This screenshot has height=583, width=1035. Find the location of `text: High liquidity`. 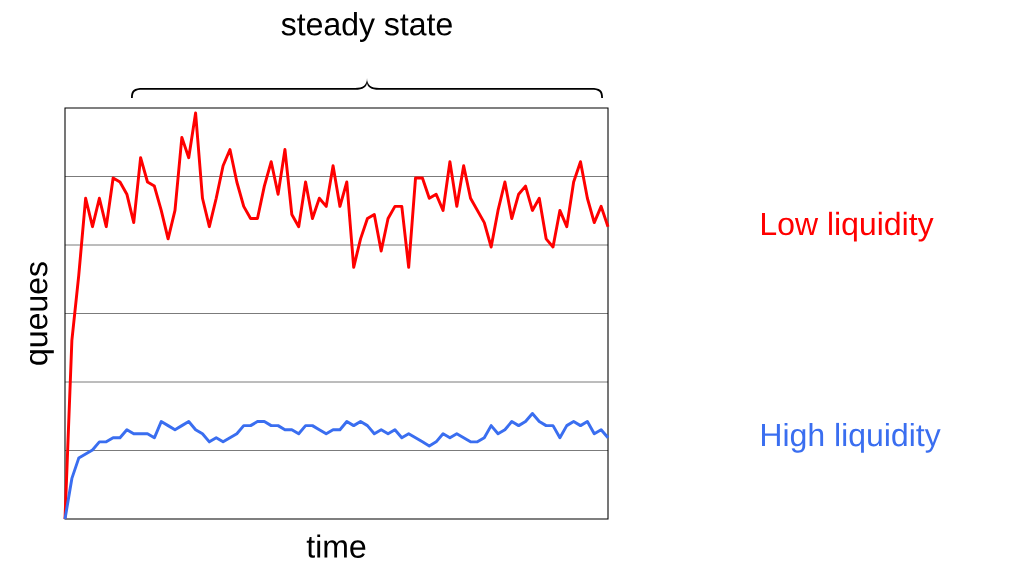

text: High liquidity is located at coordinates (851, 437).